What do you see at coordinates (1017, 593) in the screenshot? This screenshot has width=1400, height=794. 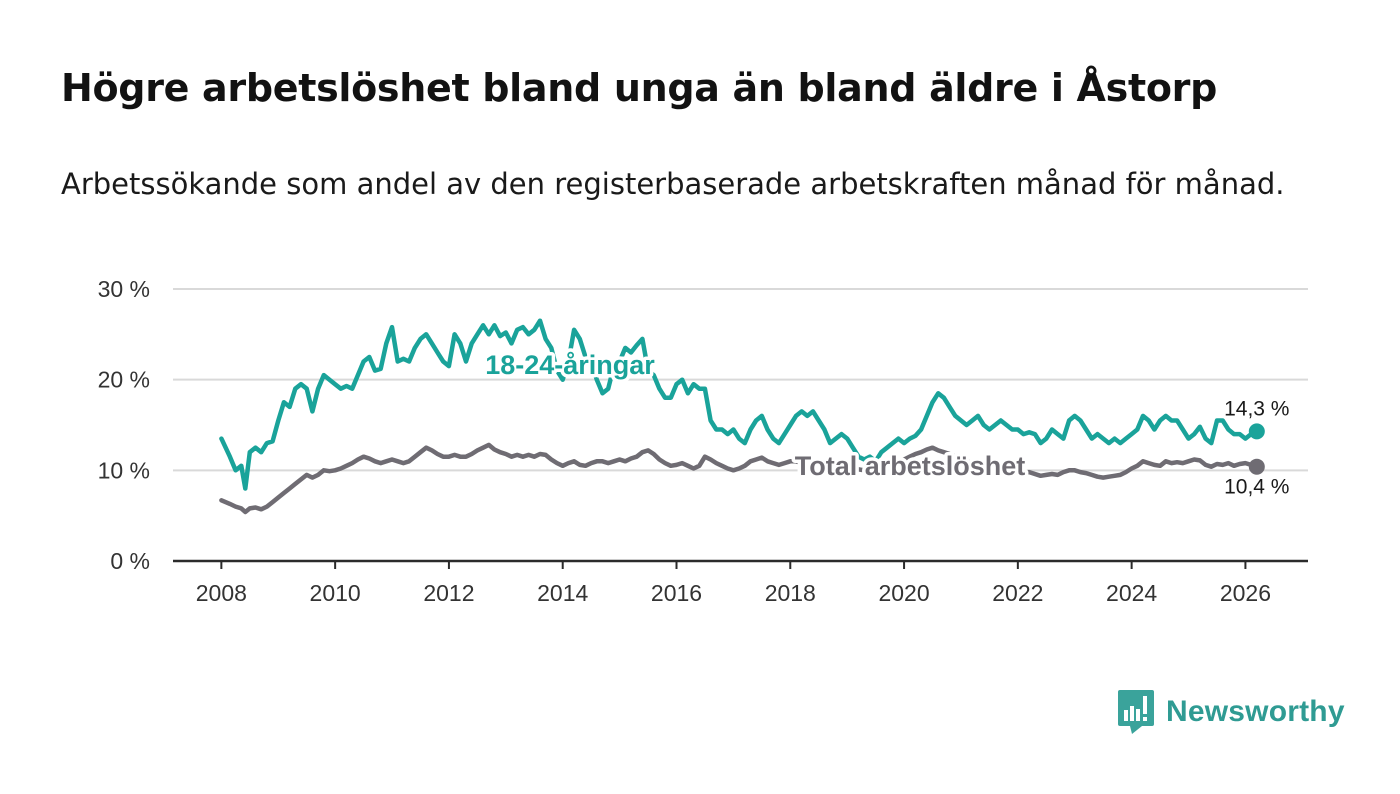 I see `x-tick-label: 2022` at bounding box center [1017, 593].